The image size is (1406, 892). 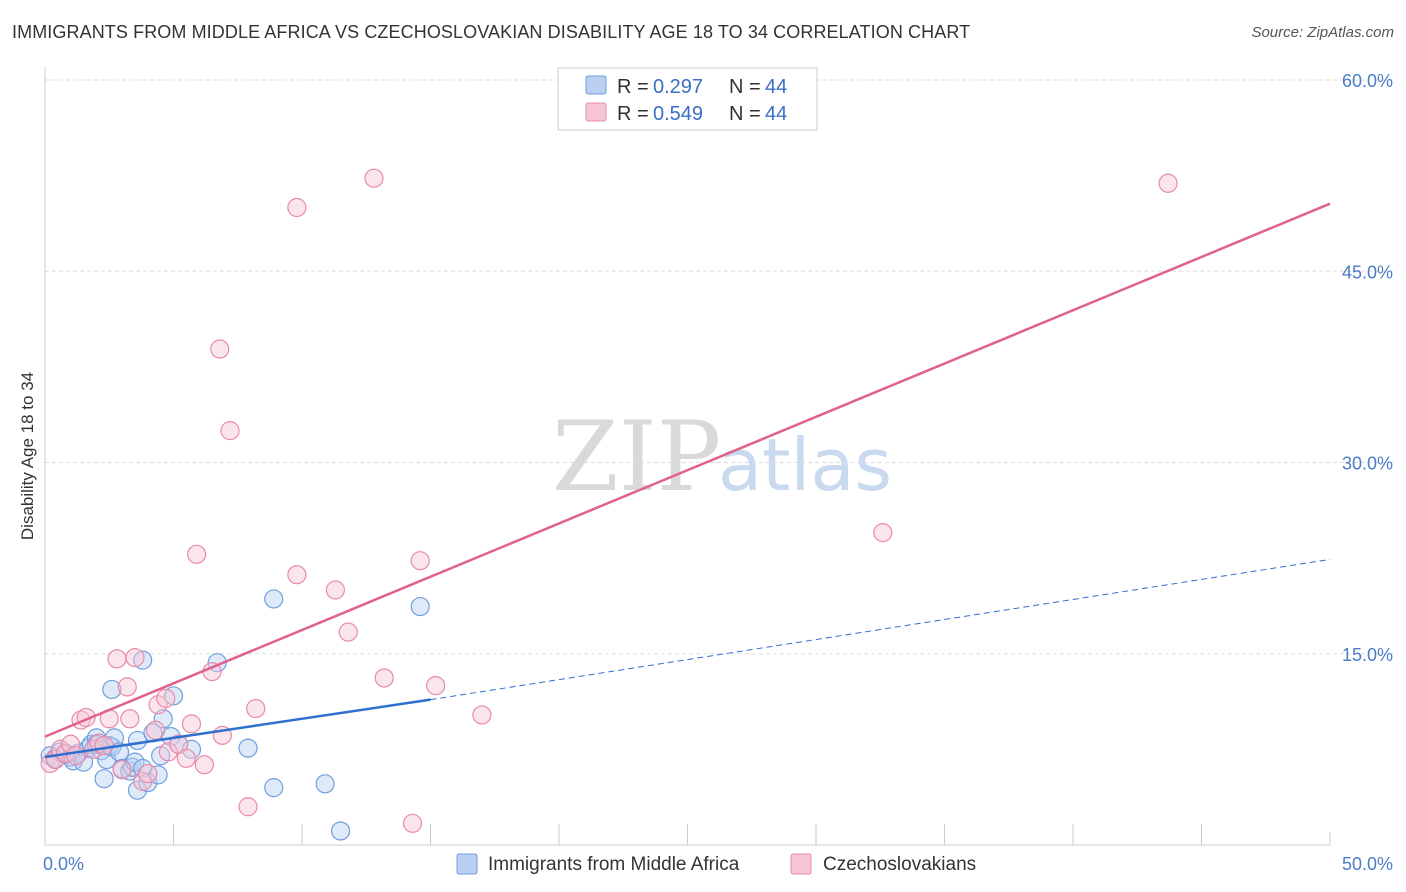 I want to click on y-tick-label-2: 45.0%, so click(x=1367, y=272).